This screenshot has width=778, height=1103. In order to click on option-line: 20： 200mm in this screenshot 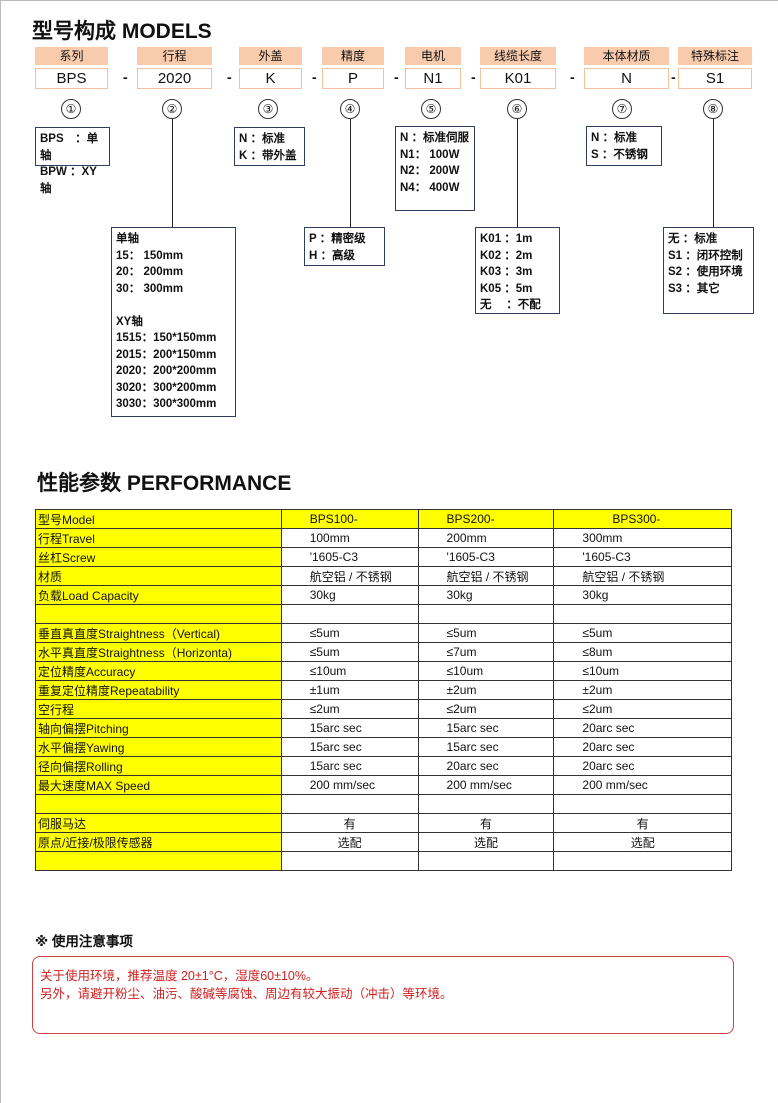, I will do `click(150, 272)`.